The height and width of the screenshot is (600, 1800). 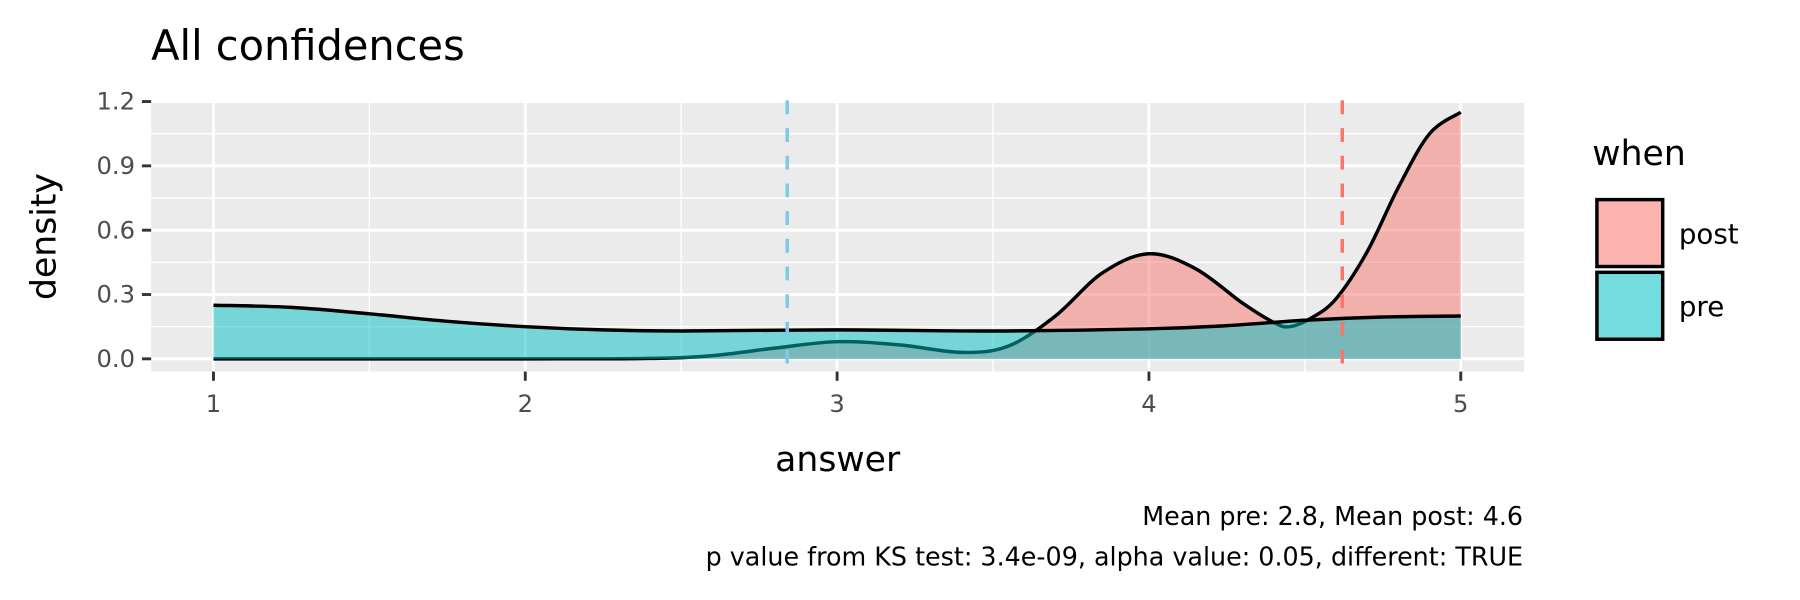 I want to click on x-tick-label: 3, so click(x=836, y=404).